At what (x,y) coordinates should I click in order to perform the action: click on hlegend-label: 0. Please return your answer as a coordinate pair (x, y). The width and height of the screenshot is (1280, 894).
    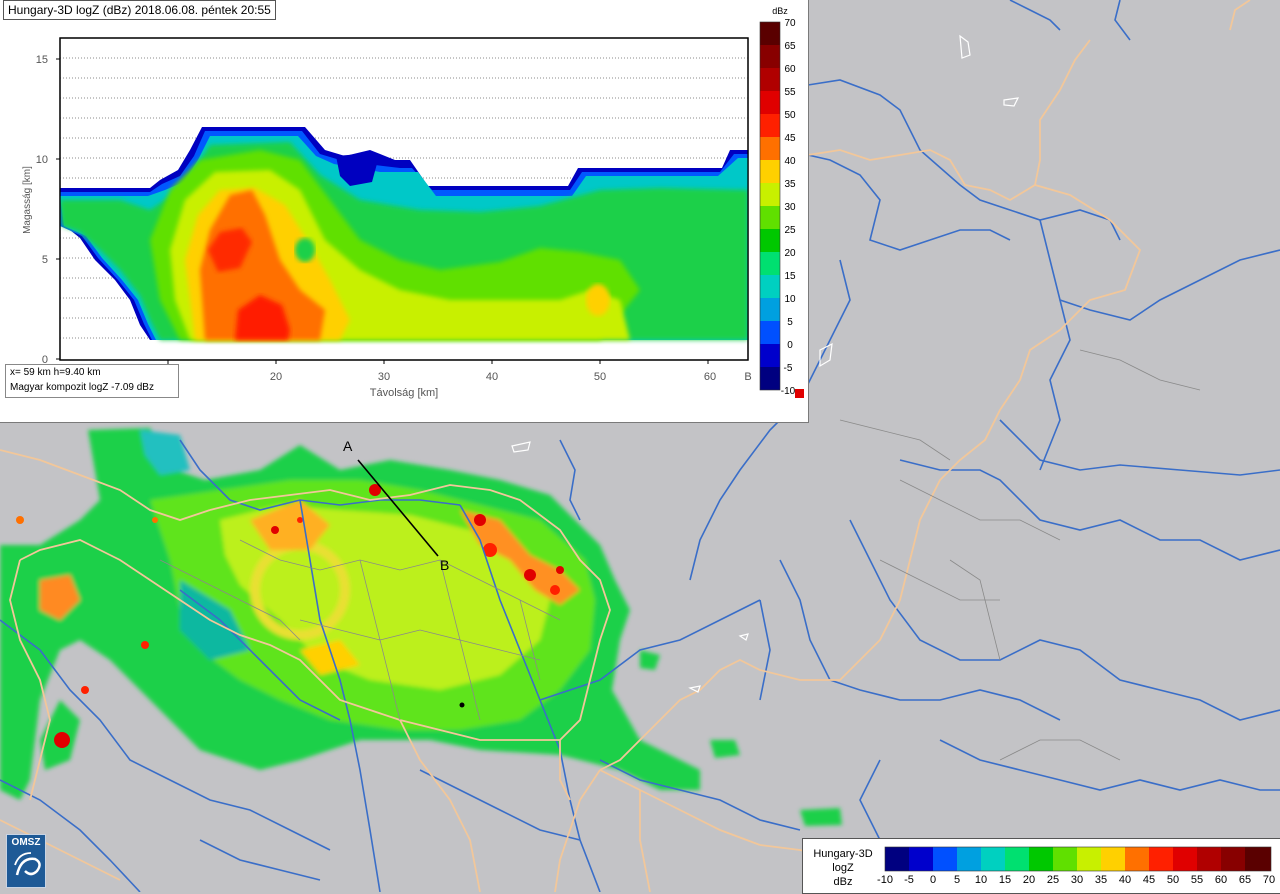
    Looking at the image, I should click on (933, 880).